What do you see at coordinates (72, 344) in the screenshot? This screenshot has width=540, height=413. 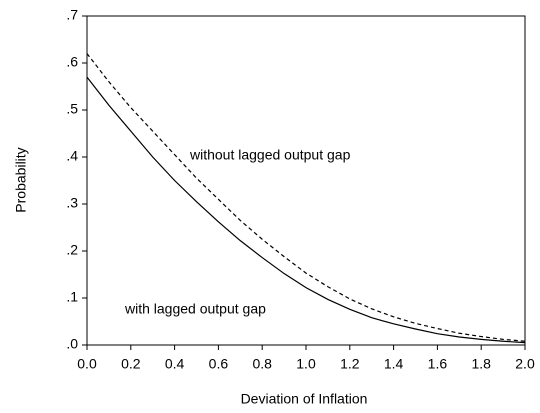 I see `y-tick-label: .0` at bounding box center [72, 344].